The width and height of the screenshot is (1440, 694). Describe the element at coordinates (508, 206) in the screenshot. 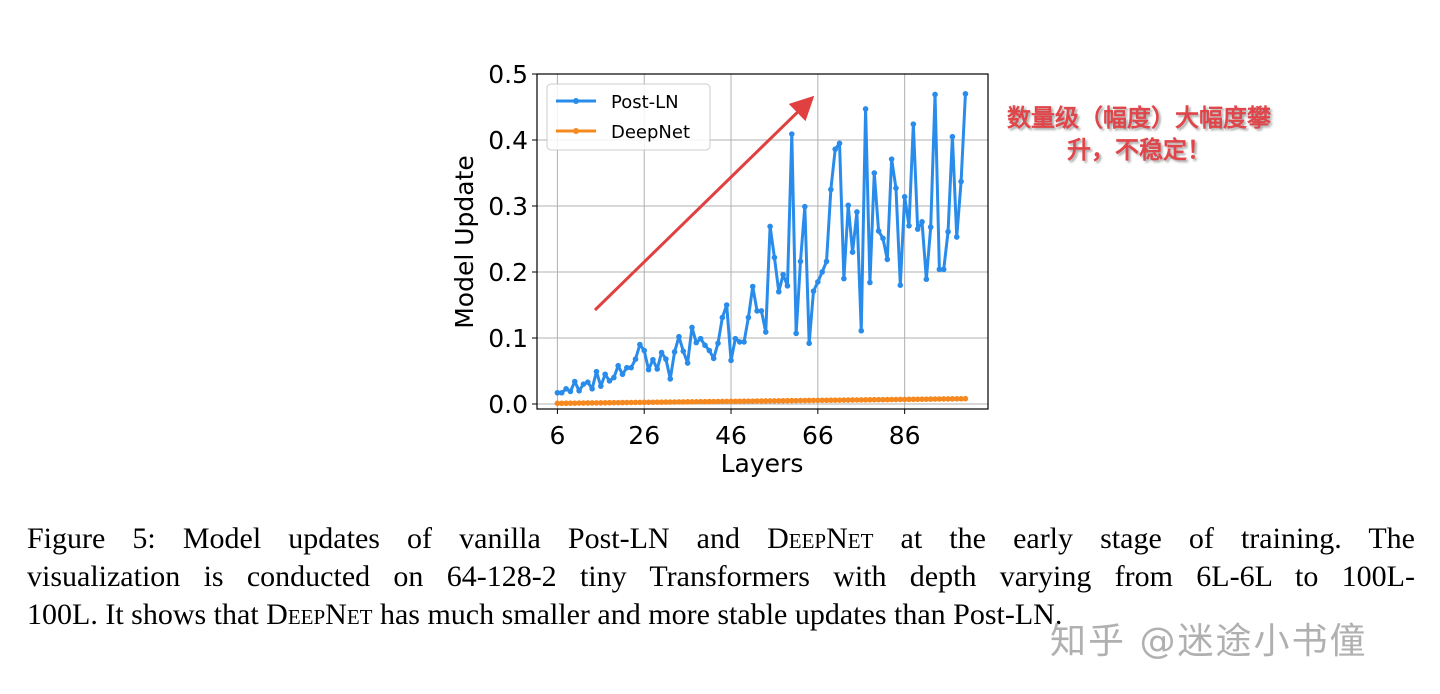

I see `y-tick-label: 0.3` at that location.